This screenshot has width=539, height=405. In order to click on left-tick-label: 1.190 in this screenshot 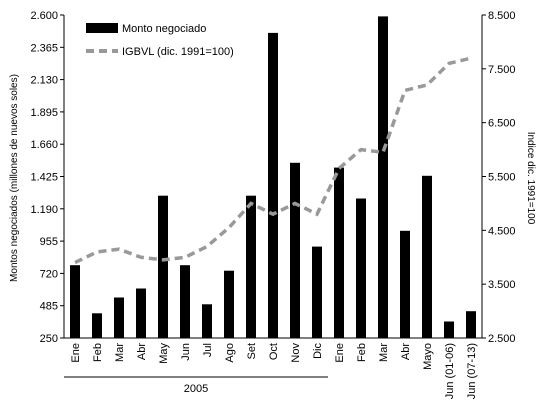, I will do `click(44, 210)`.